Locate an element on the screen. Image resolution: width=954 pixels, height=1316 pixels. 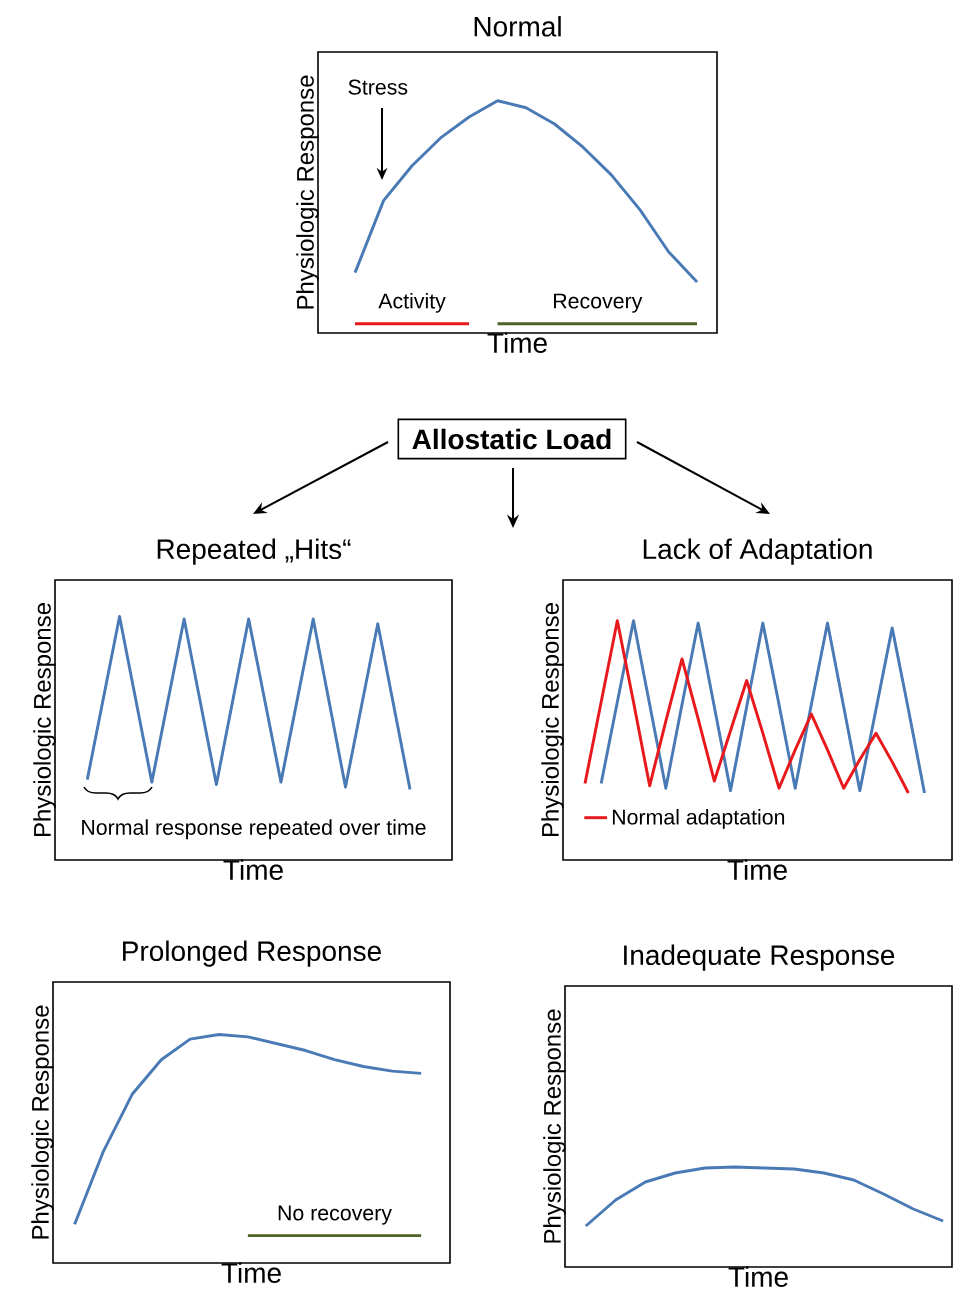
chart-title: Normal is located at coordinates (517, 26).